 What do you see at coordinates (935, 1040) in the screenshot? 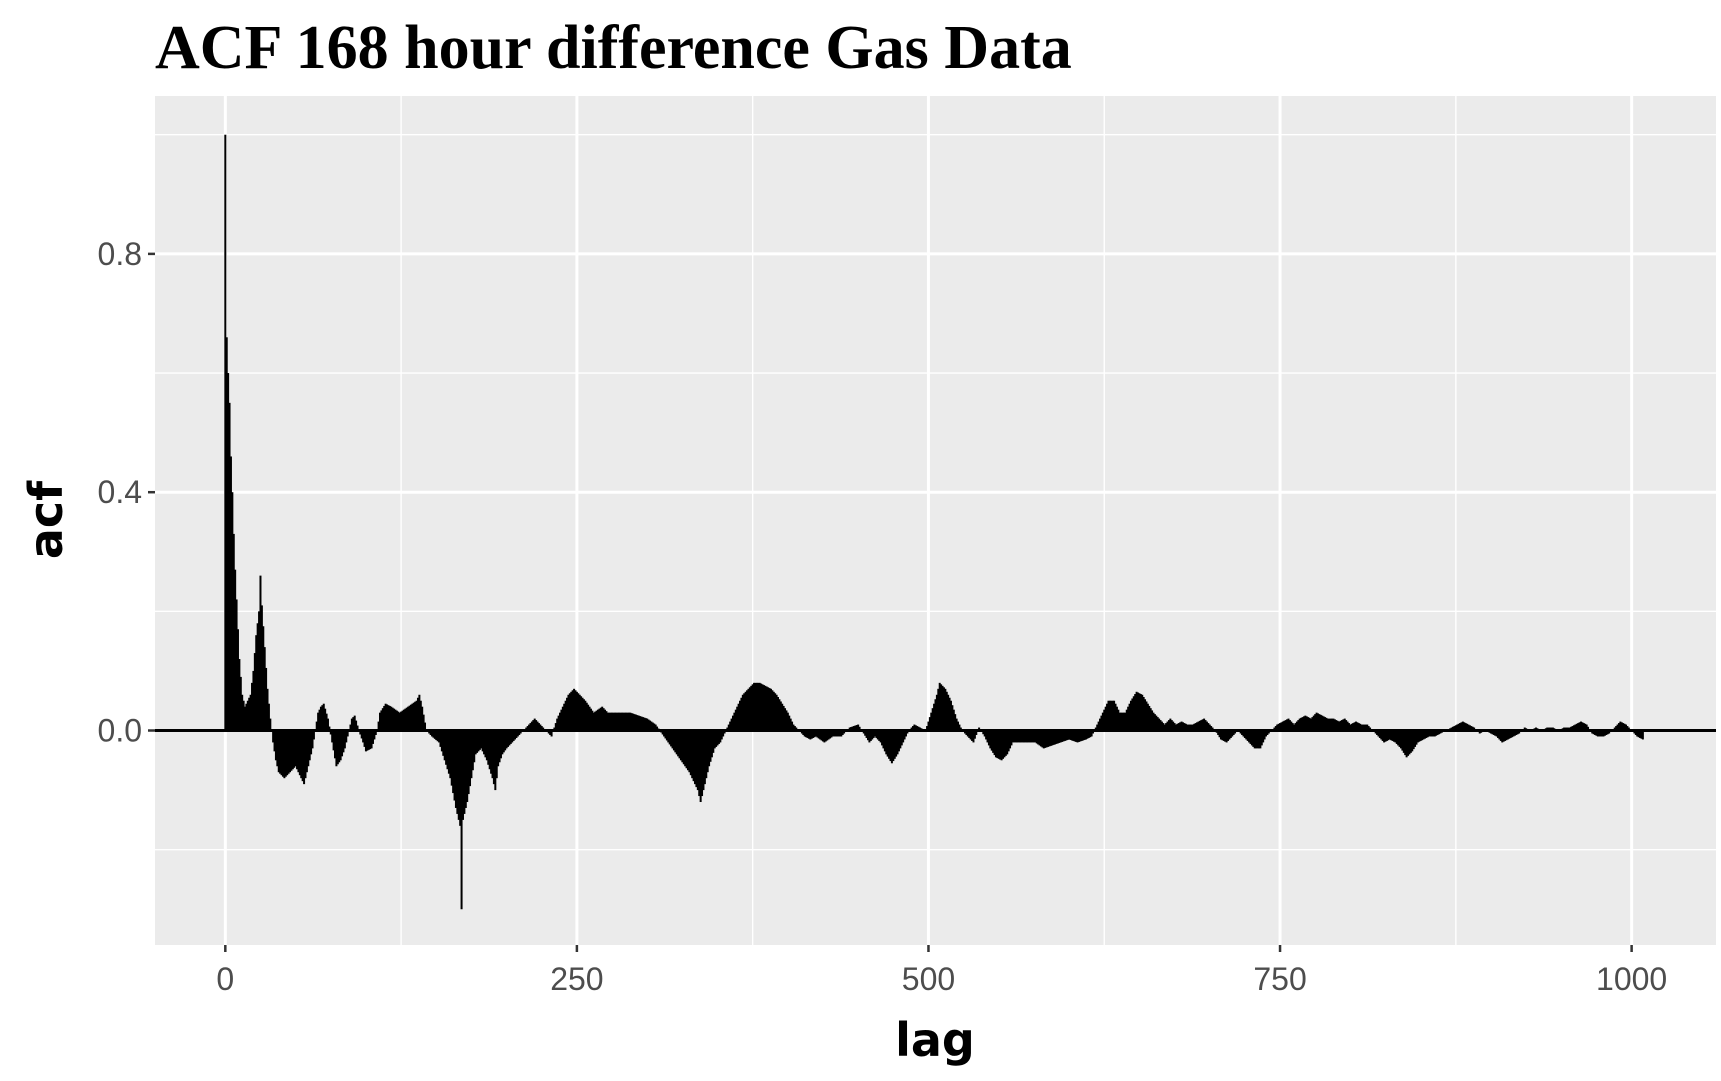
I see `x-axis-label: lag` at bounding box center [935, 1040].